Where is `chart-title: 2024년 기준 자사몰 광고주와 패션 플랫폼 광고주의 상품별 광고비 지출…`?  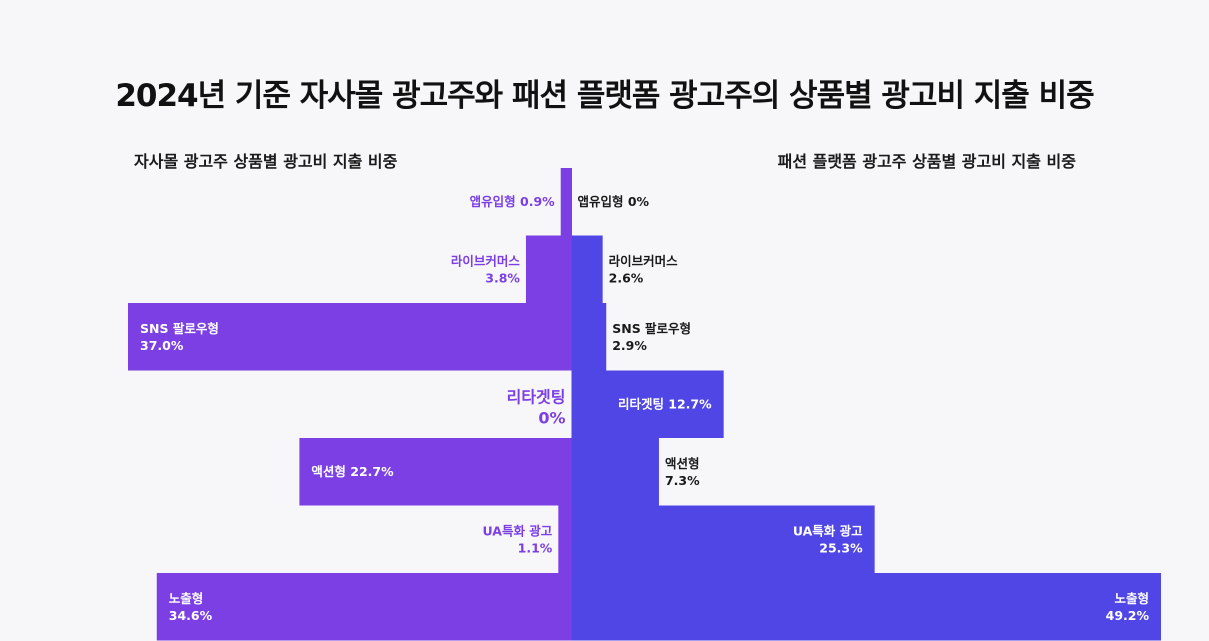 chart-title: 2024년 기준 자사몰 광고주와 패션 플랫폼 광고주의 상품별 광고비 지출… is located at coordinates (604, 96).